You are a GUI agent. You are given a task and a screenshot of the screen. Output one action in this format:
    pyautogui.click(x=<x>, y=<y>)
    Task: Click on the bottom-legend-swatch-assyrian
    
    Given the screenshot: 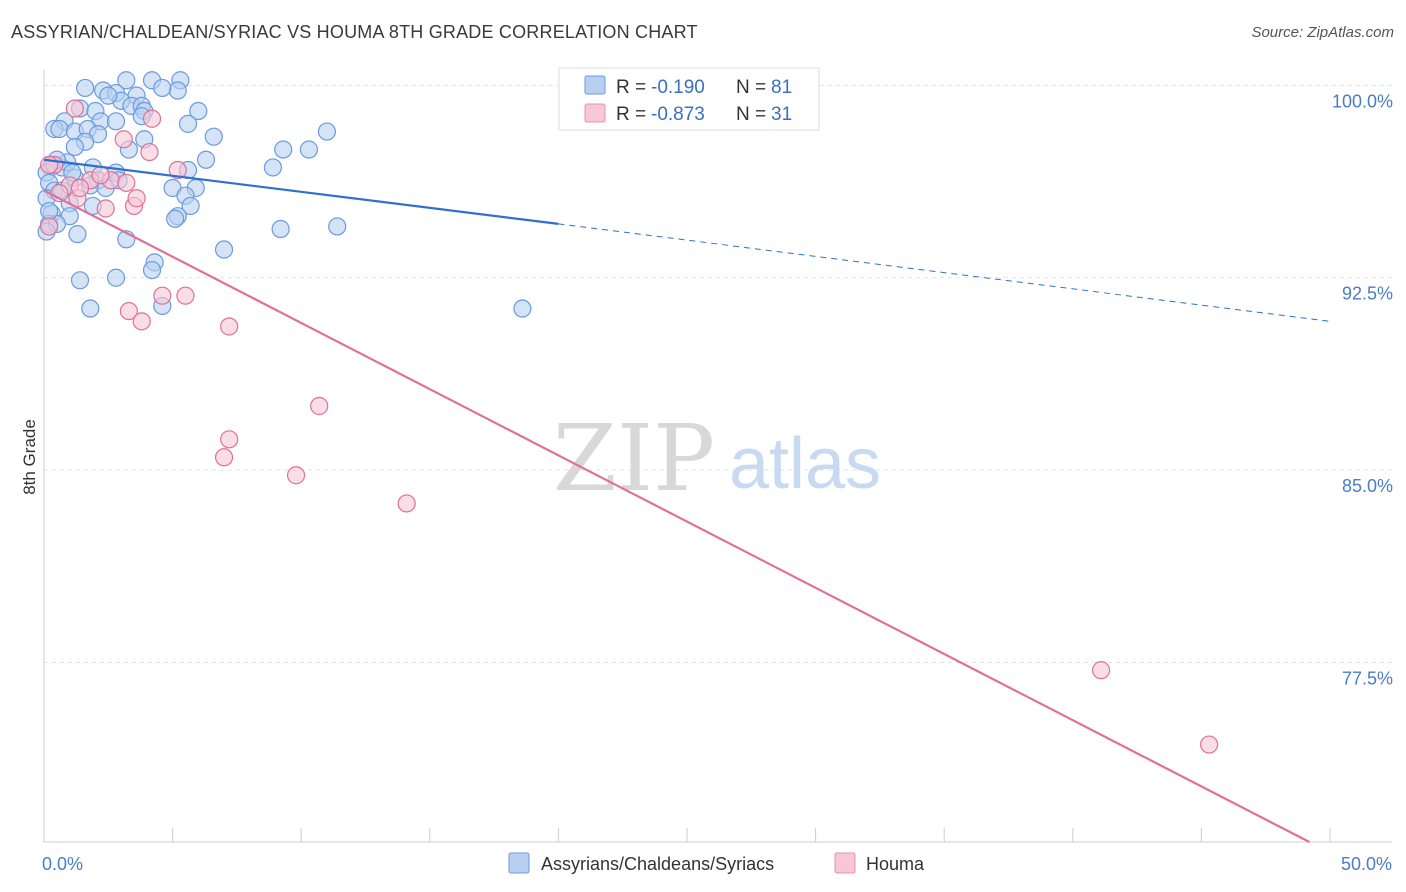 What is the action you would take?
    pyautogui.click(x=519, y=863)
    